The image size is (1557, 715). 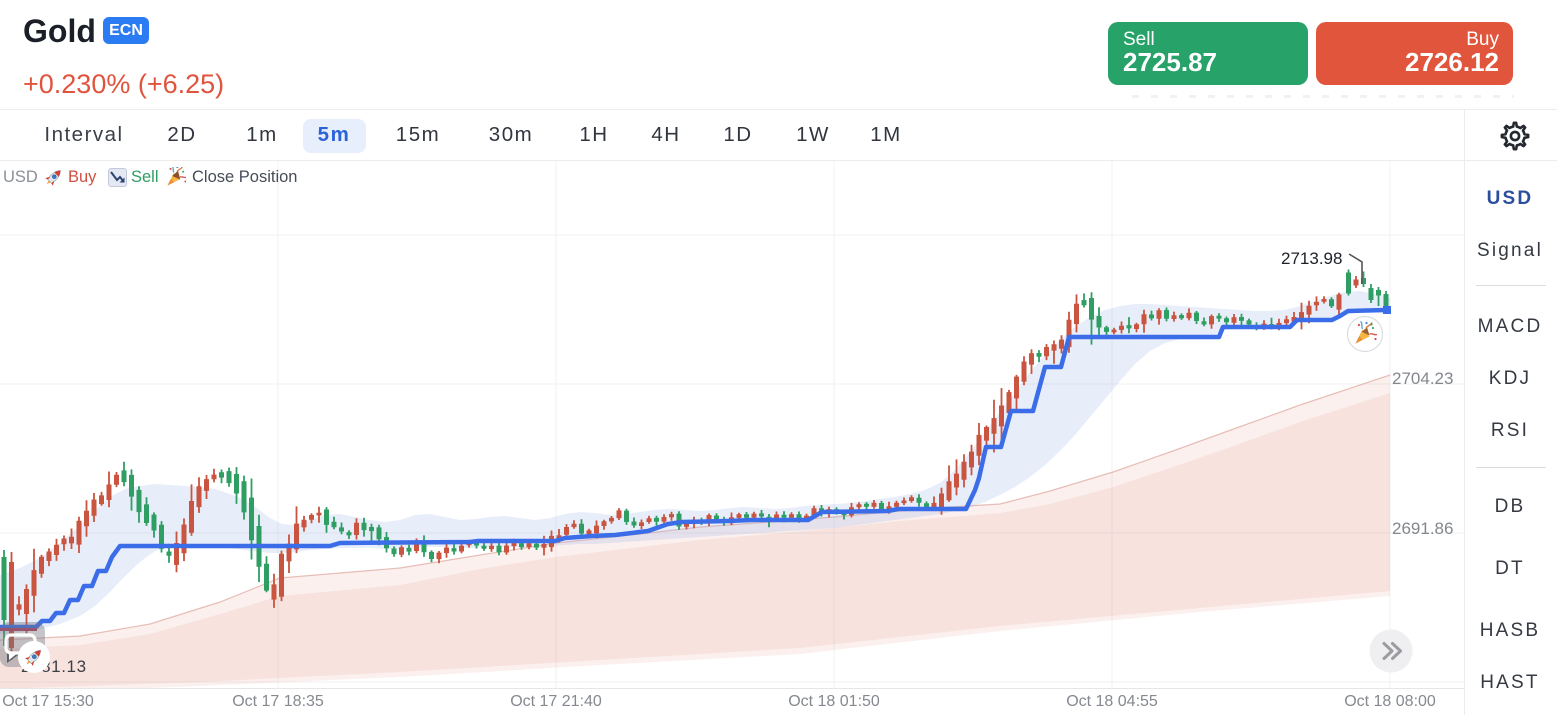 What do you see at coordinates (1311, 258) in the screenshot?
I see `svg-text: 2713.98` at bounding box center [1311, 258].